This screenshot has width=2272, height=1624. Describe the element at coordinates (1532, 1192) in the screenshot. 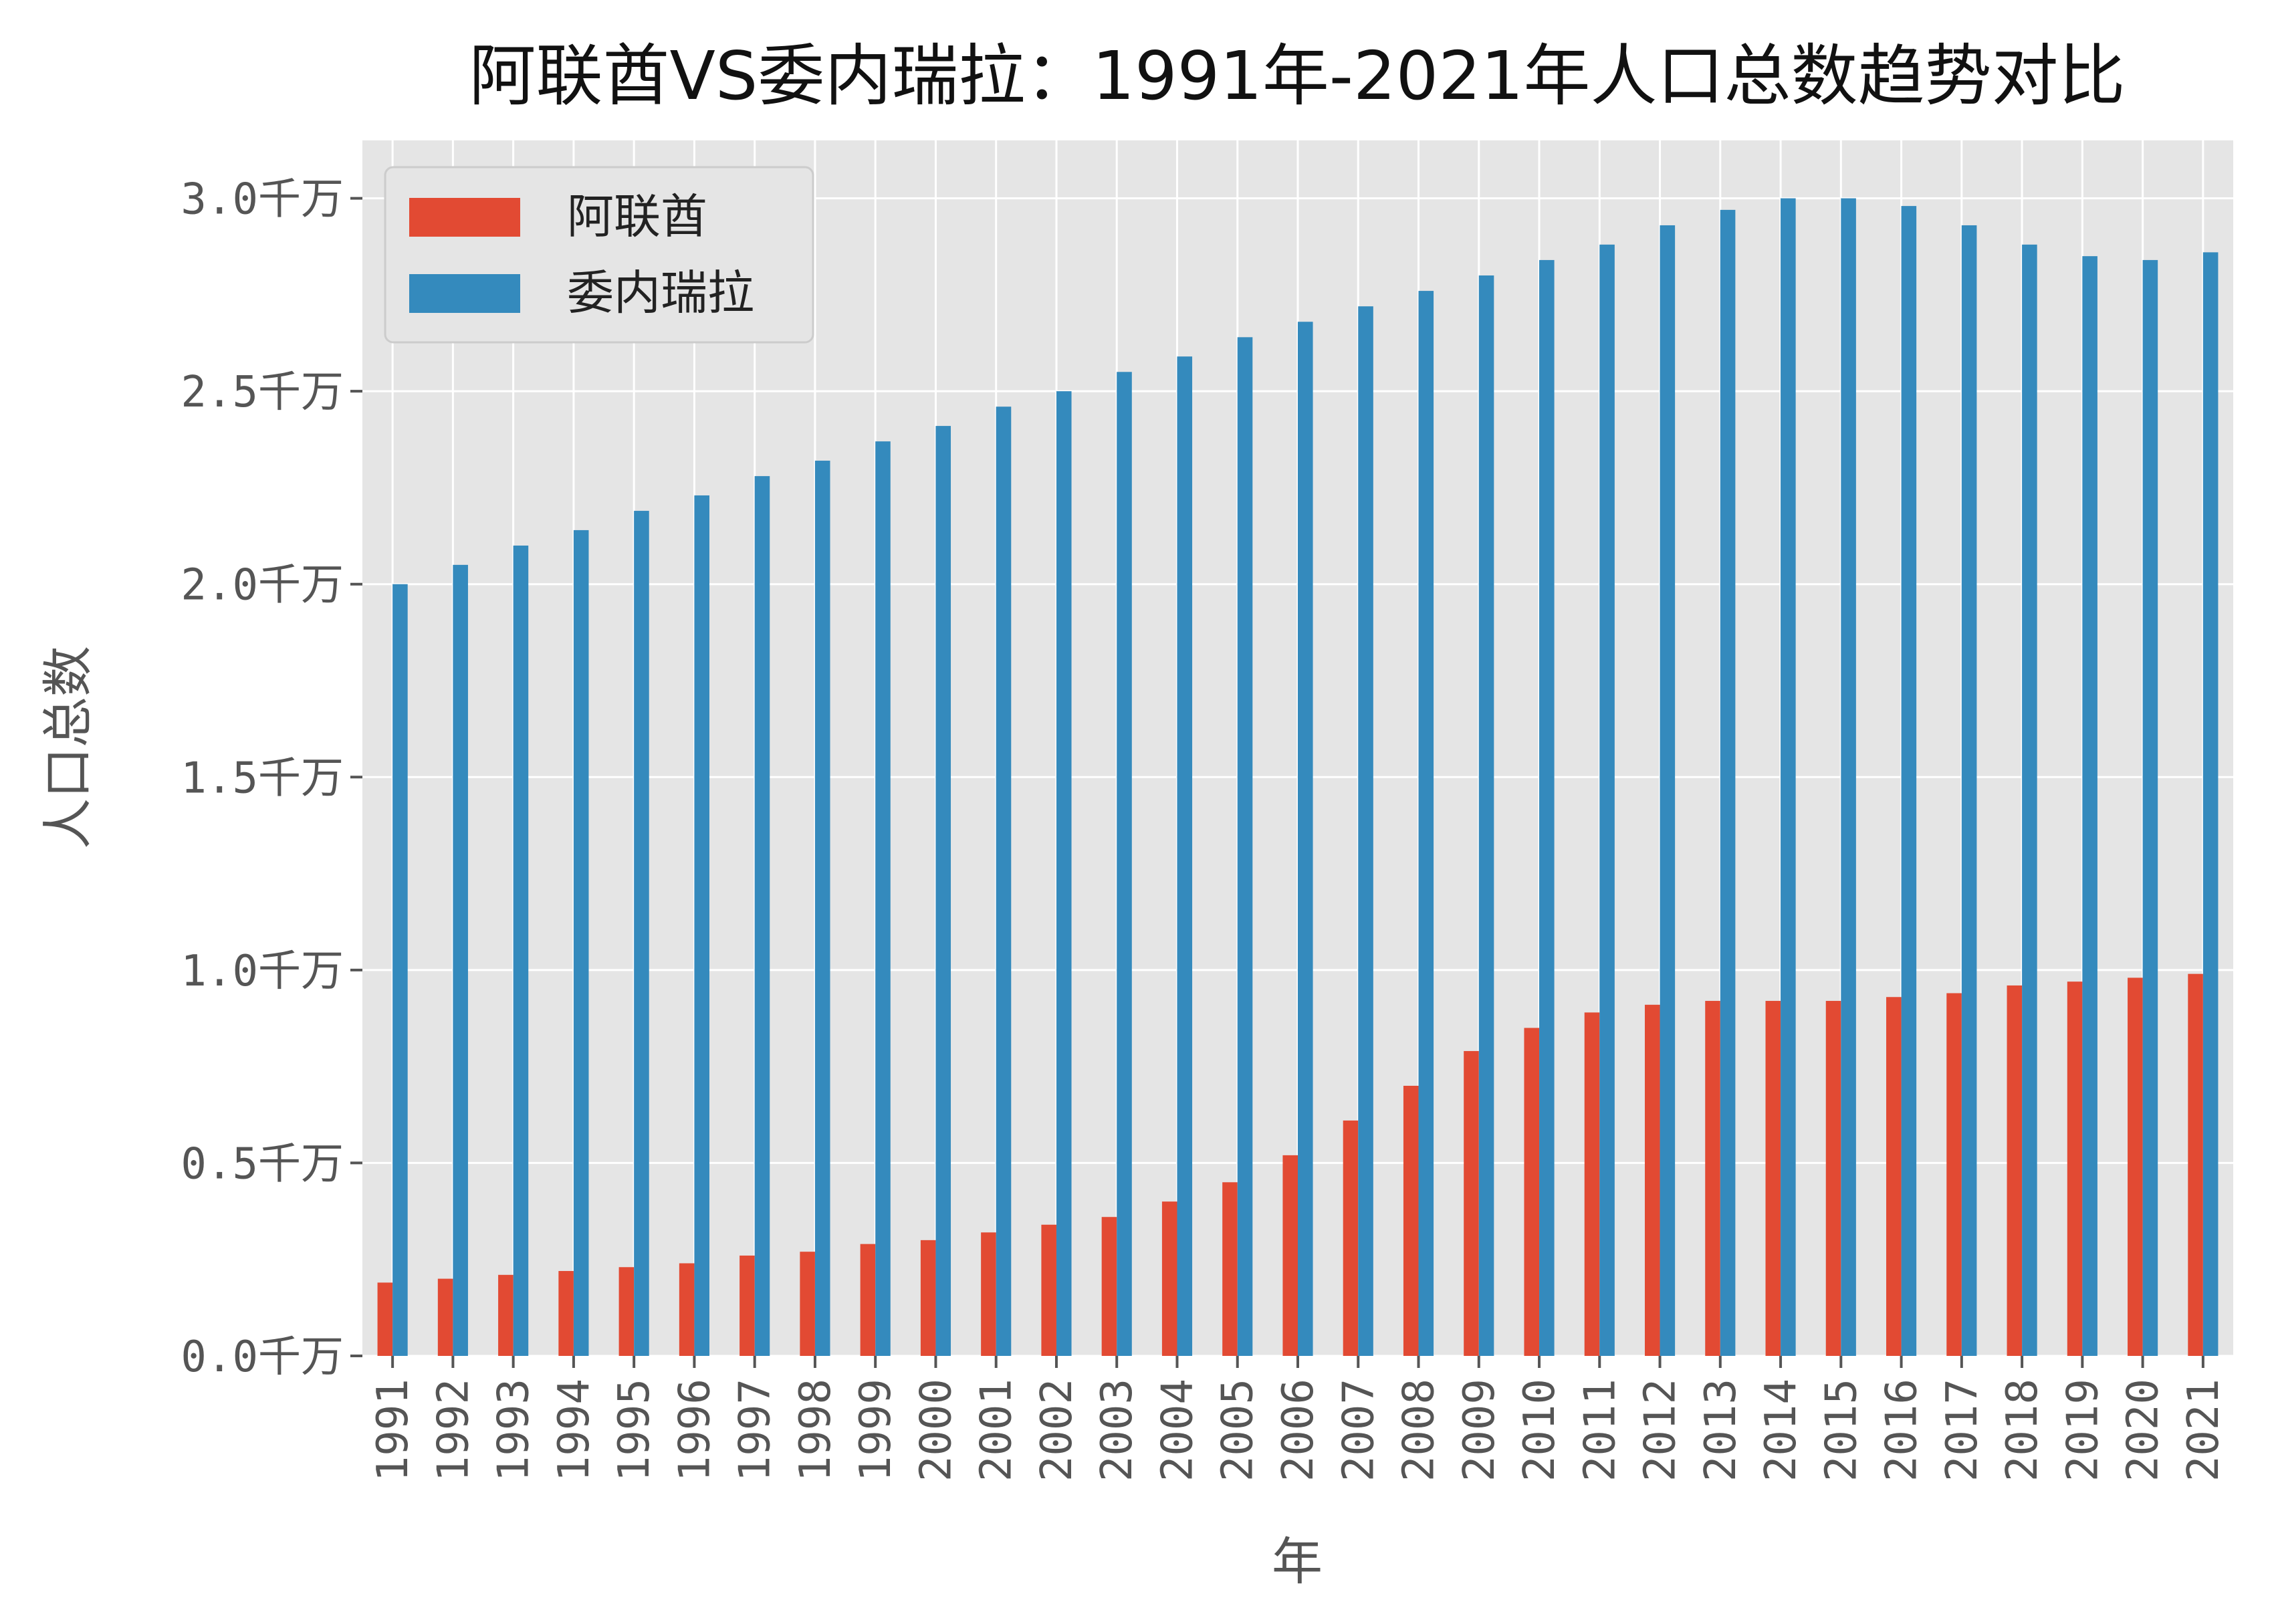

I see `bar-uae-2010` at that location.